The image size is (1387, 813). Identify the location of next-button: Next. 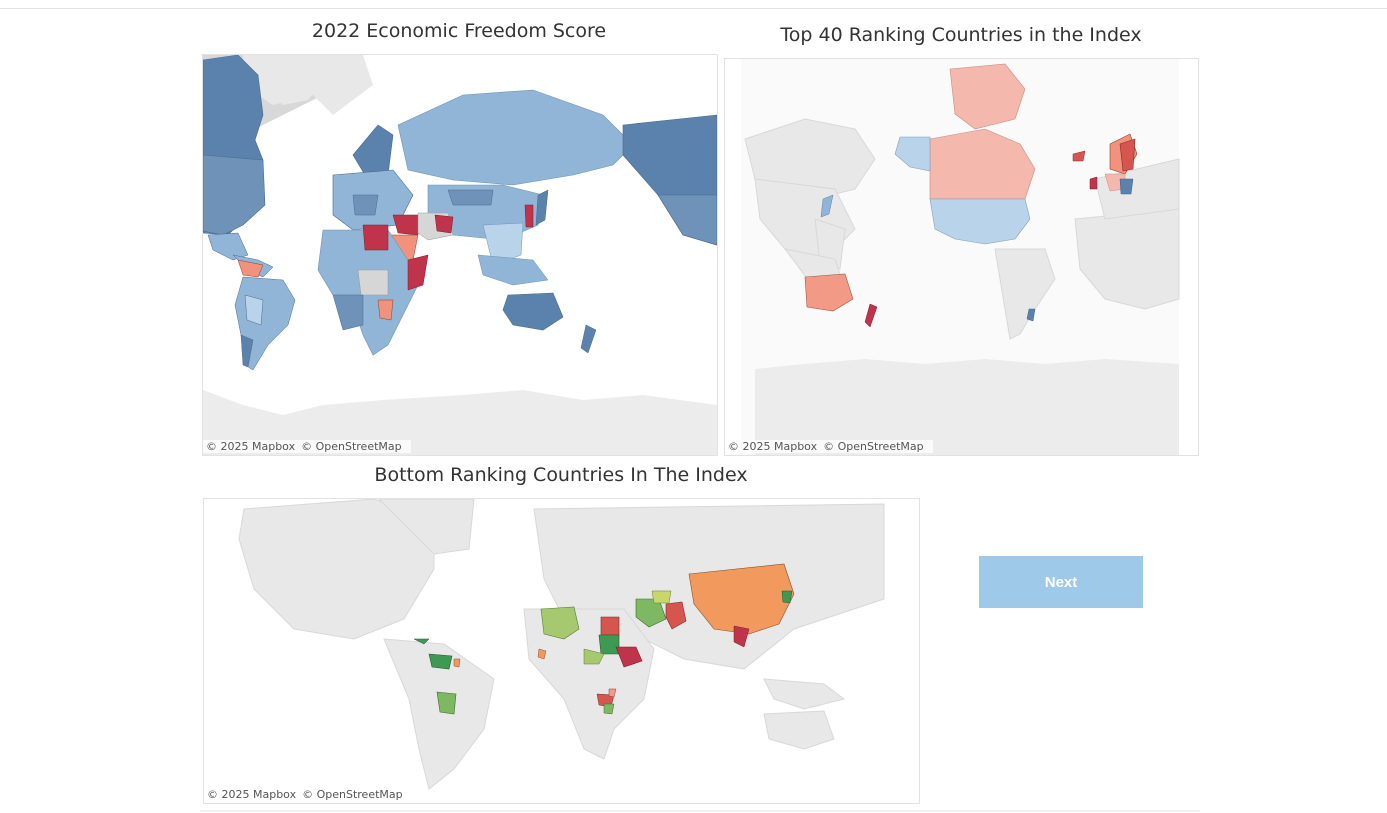
(1061, 582).